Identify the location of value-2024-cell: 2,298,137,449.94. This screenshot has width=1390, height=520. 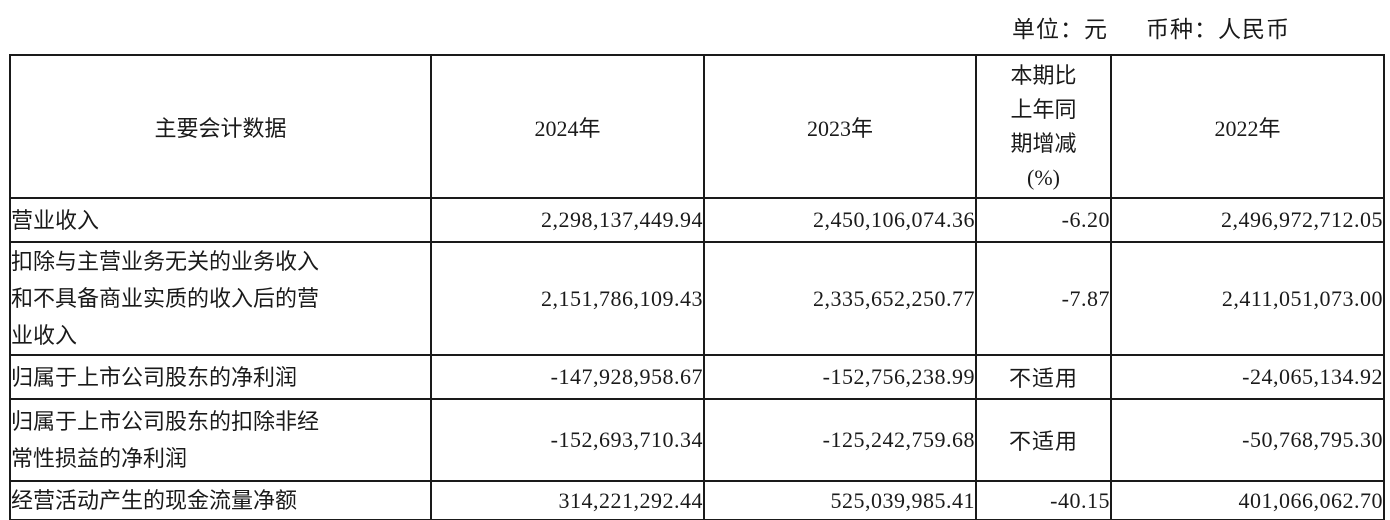
(567, 220).